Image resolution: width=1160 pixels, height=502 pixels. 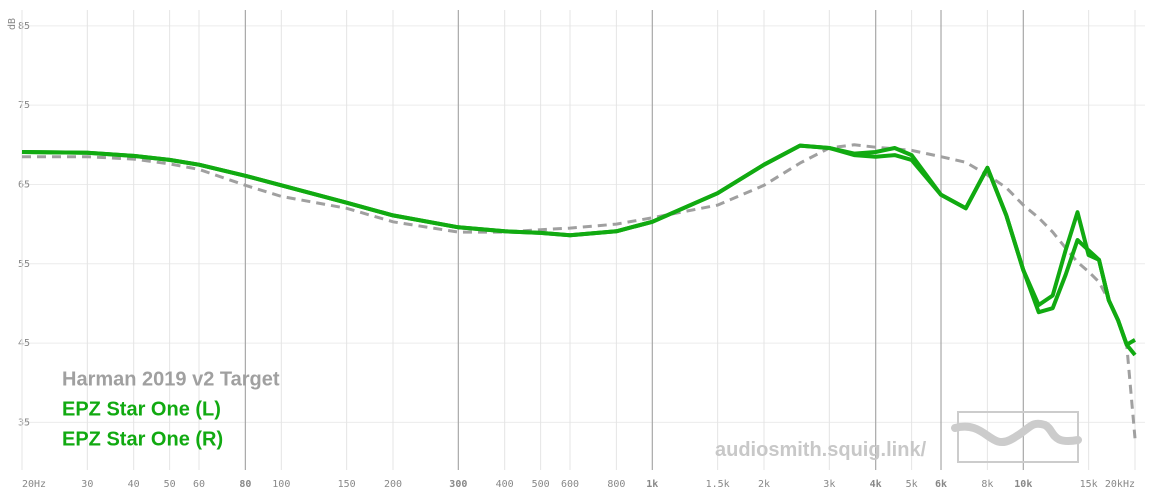 I want to click on x-tick-label: 40, so click(x=134, y=484).